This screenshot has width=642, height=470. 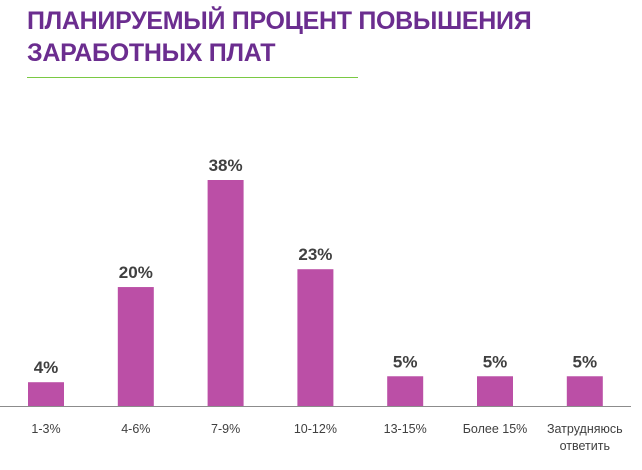 What do you see at coordinates (226, 165) in the screenshot?
I see `data-label: 38%` at bounding box center [226, 165].